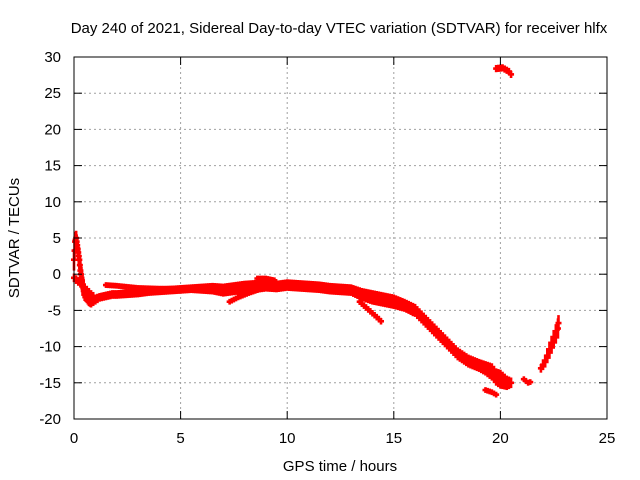 The width and height of the screenshot is (640, 480). What do you see at coordinates (50, 347) in the screenshot?
I see `y-tick-label: -10` at bounding box center [50, 347].